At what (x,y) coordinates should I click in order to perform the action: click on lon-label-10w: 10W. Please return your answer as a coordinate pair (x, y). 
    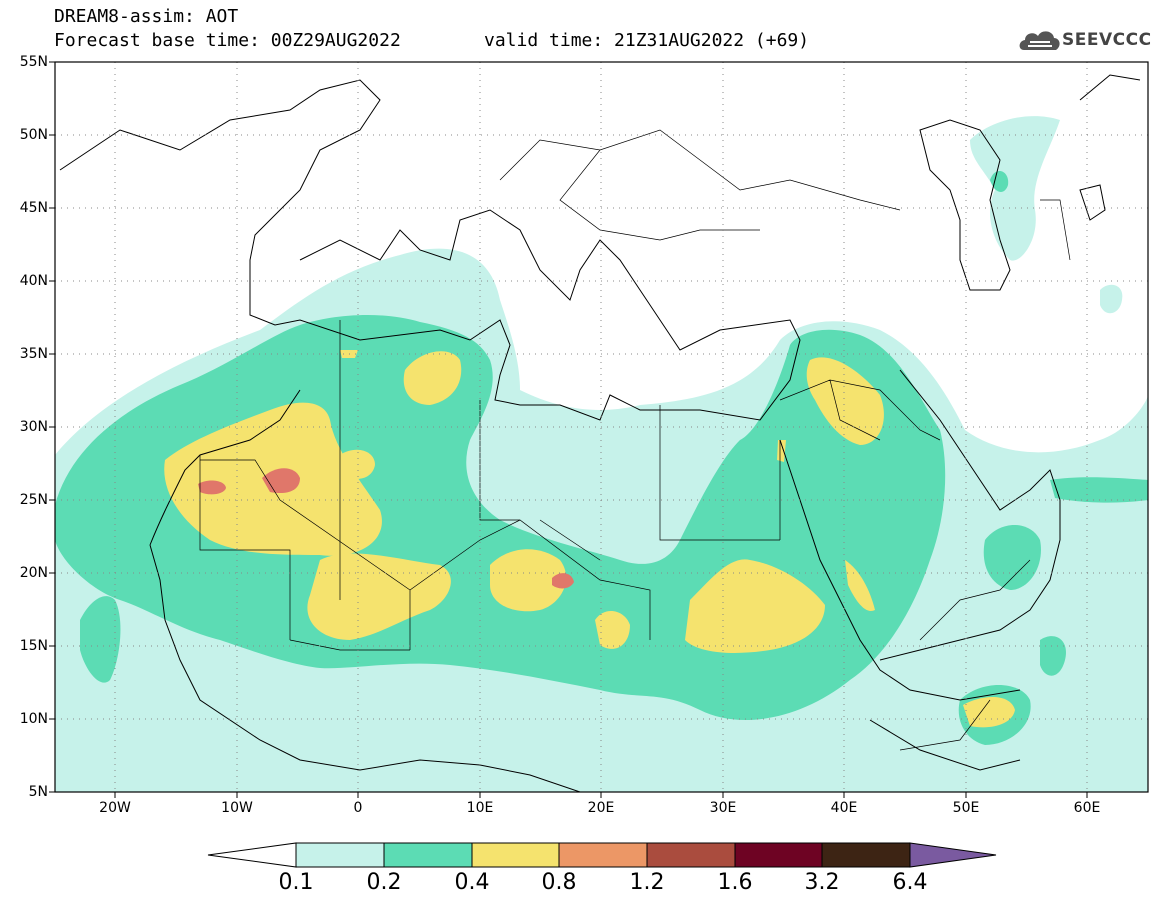
    Looking at the image, I should click on (237, 808).